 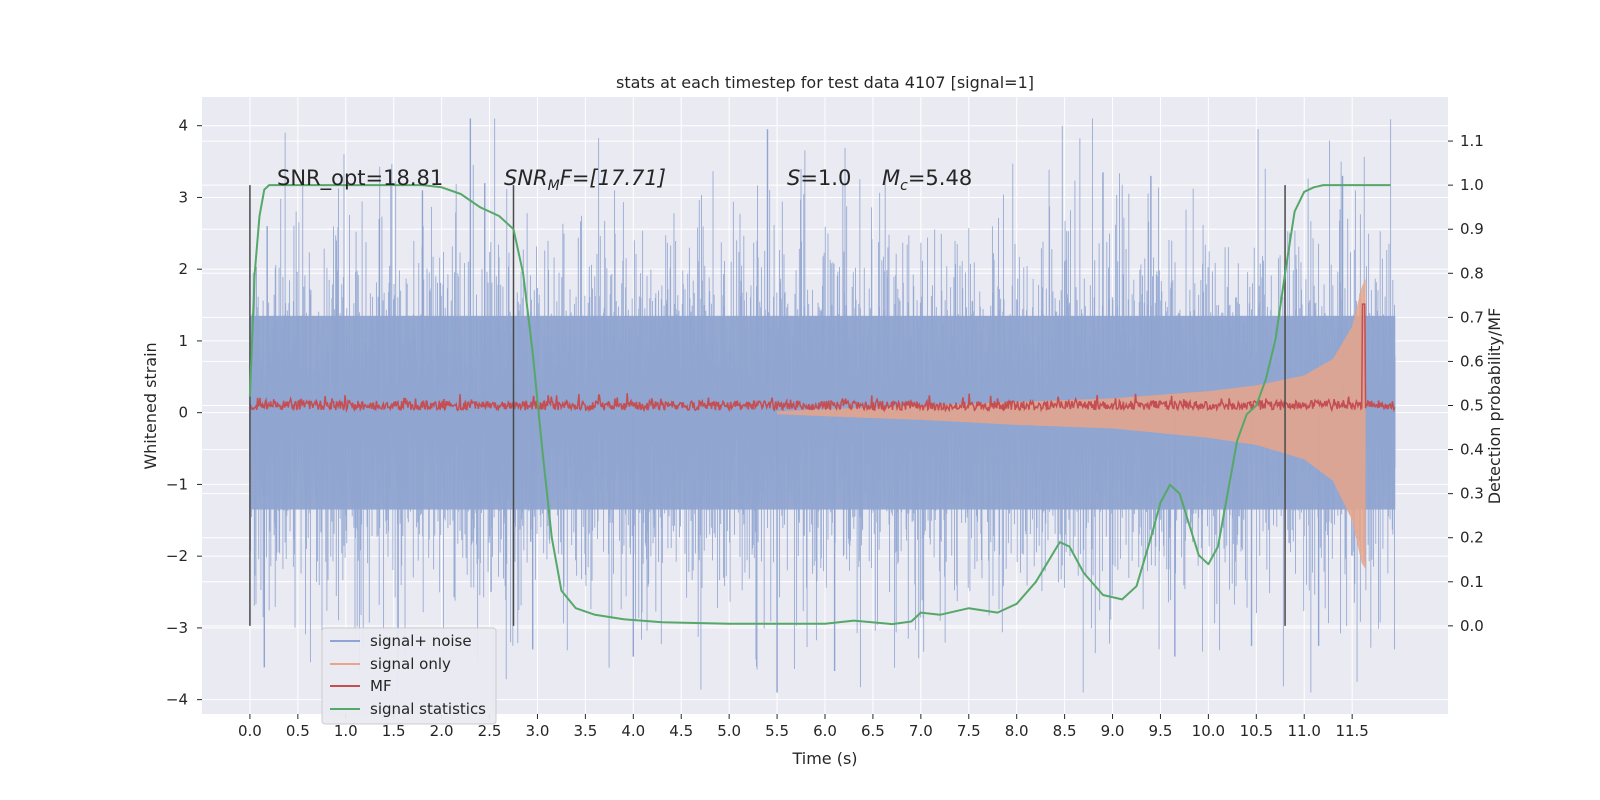 I want to click on snr-mf-annotation: SNRMF=[17.71], so click(x=585, y=180).